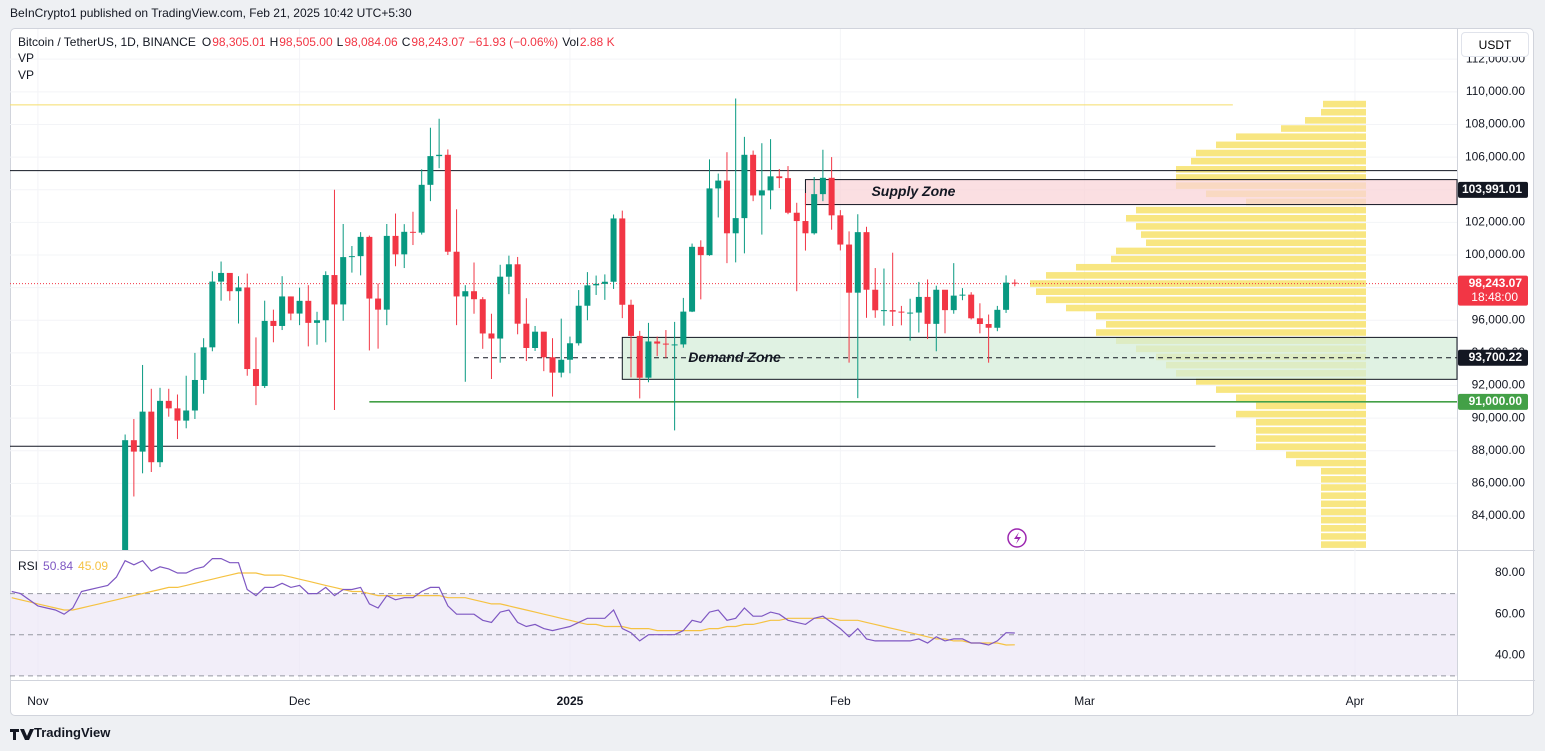 This screenshot has width=1545, height=751. I want to click on readout-value: 98,243.07, so click(438, 42).